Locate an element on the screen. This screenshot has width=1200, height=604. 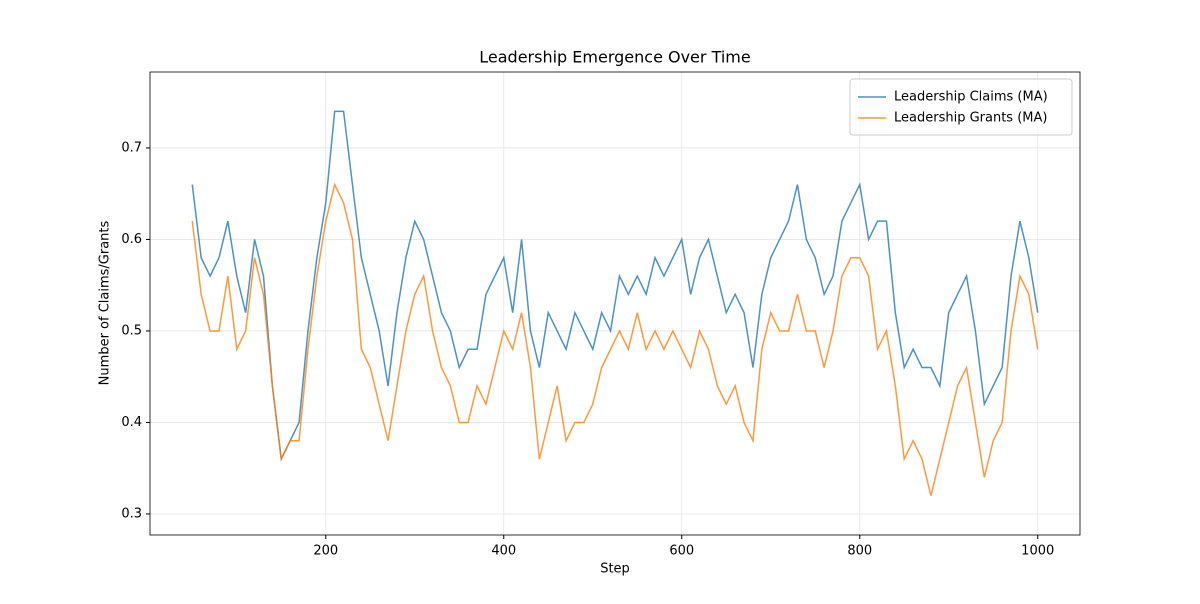
y-tick-label: 0.7 is located at coordinates (131, 147).